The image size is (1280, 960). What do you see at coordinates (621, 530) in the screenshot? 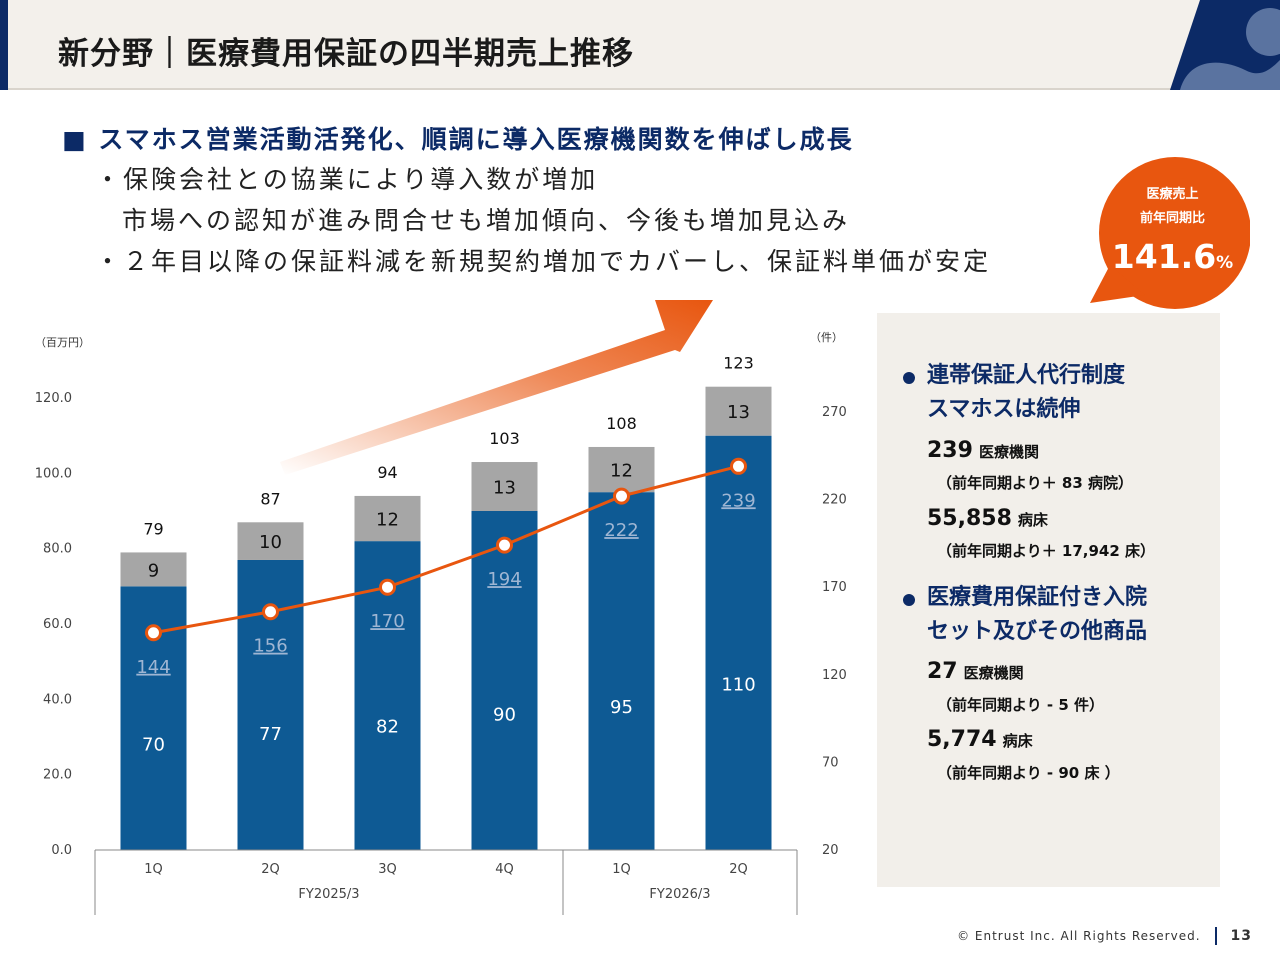
I see `line-point-label: 222` at bounding box center [621, 530].